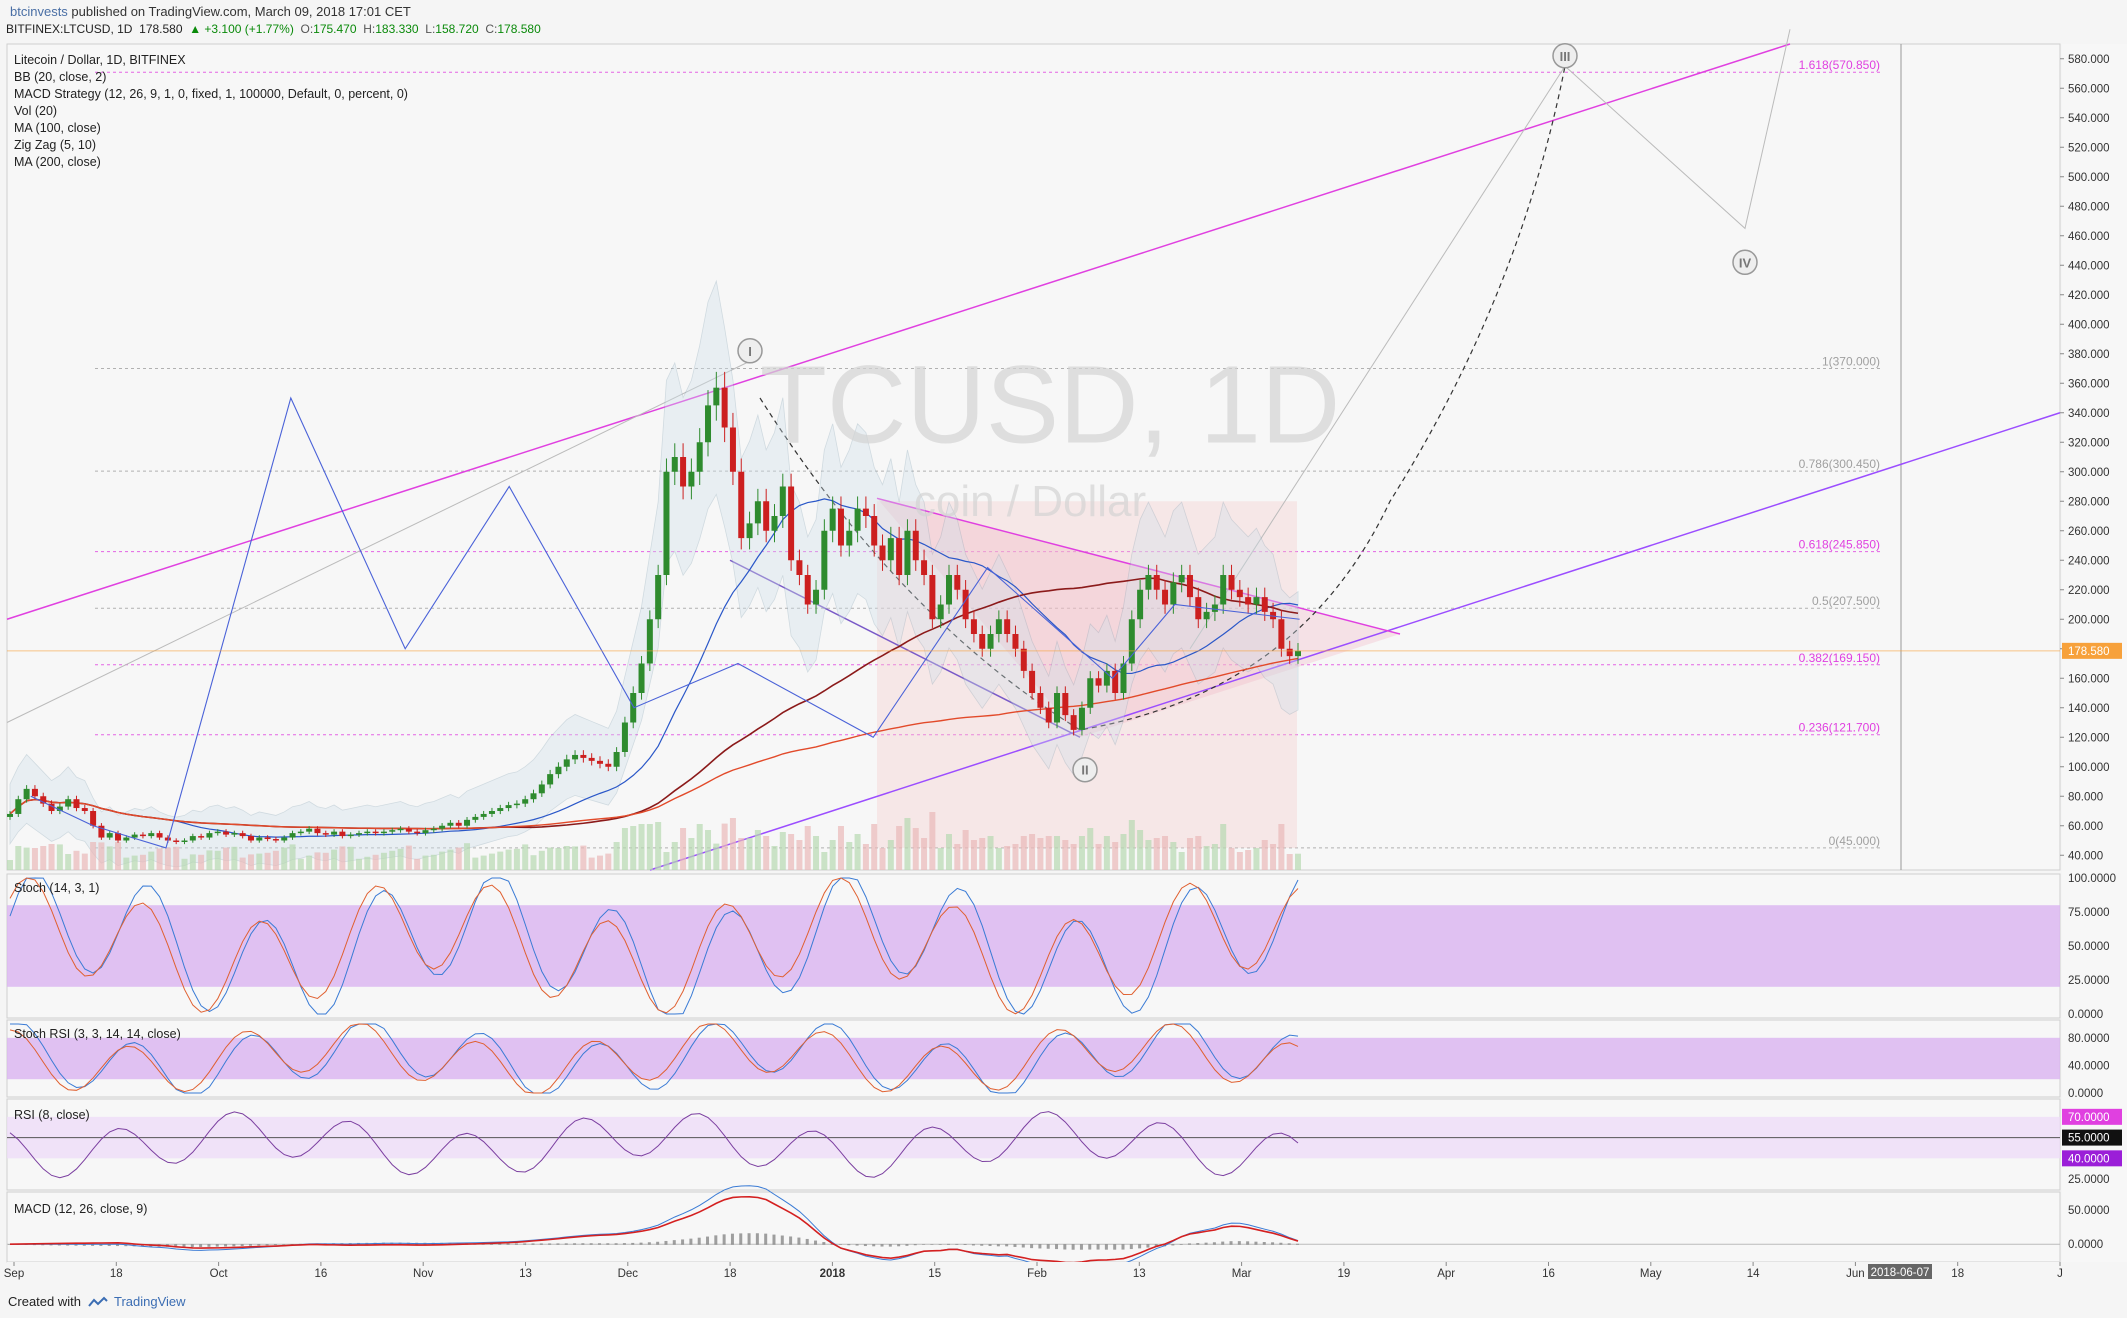 The image size is (2127, 1318). Describe the element at coordinates (52, 1115) in the screenshot. I see `rsi-pane-label: RSI (8, close)` at that location.